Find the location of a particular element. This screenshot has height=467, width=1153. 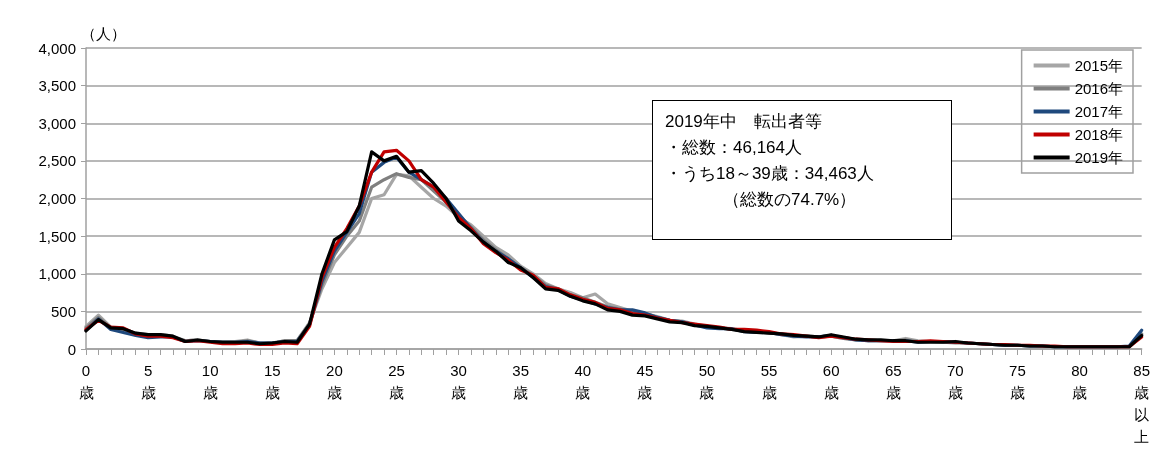

y-tick-label: 2,500 is located at coordinates (57, 161).